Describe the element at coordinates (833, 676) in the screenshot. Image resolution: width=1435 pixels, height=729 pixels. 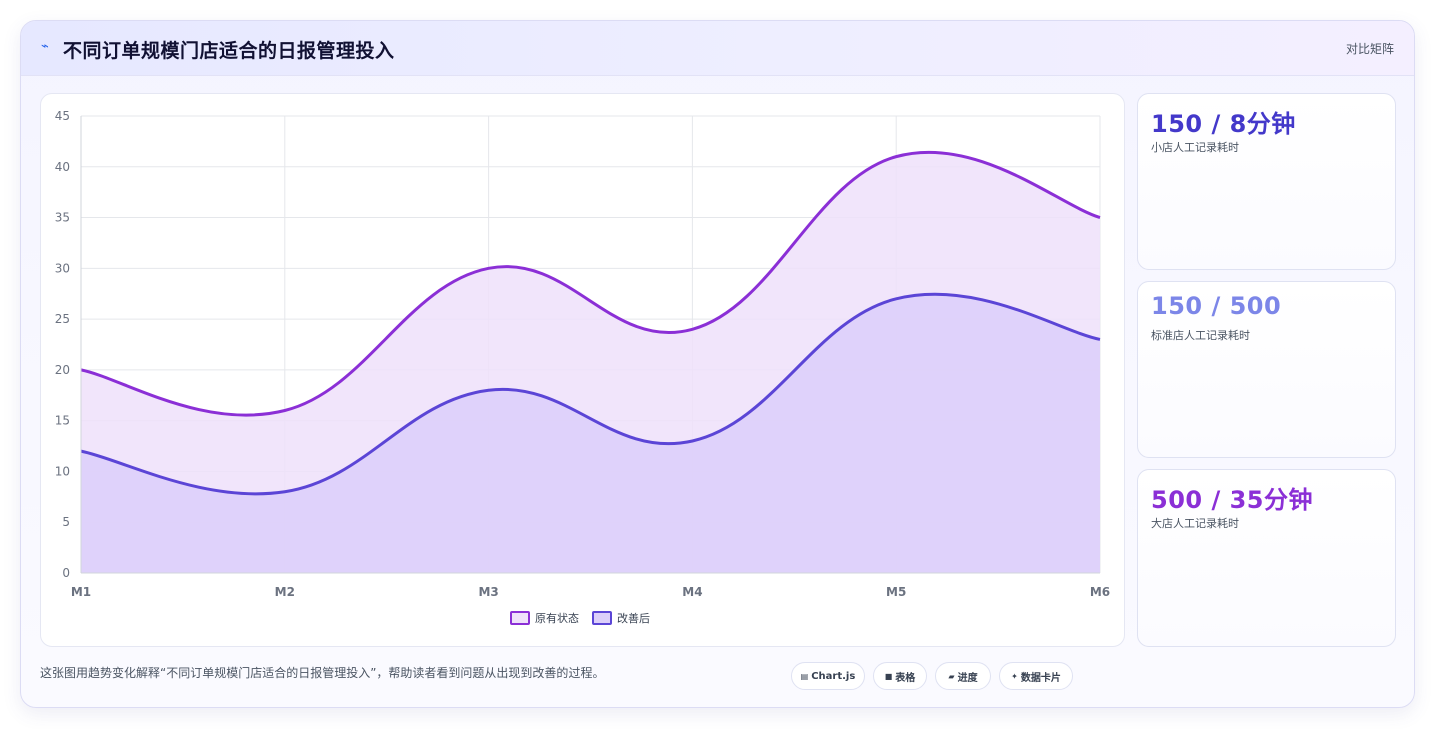
I see `tag-label: Chart.js` at that location.